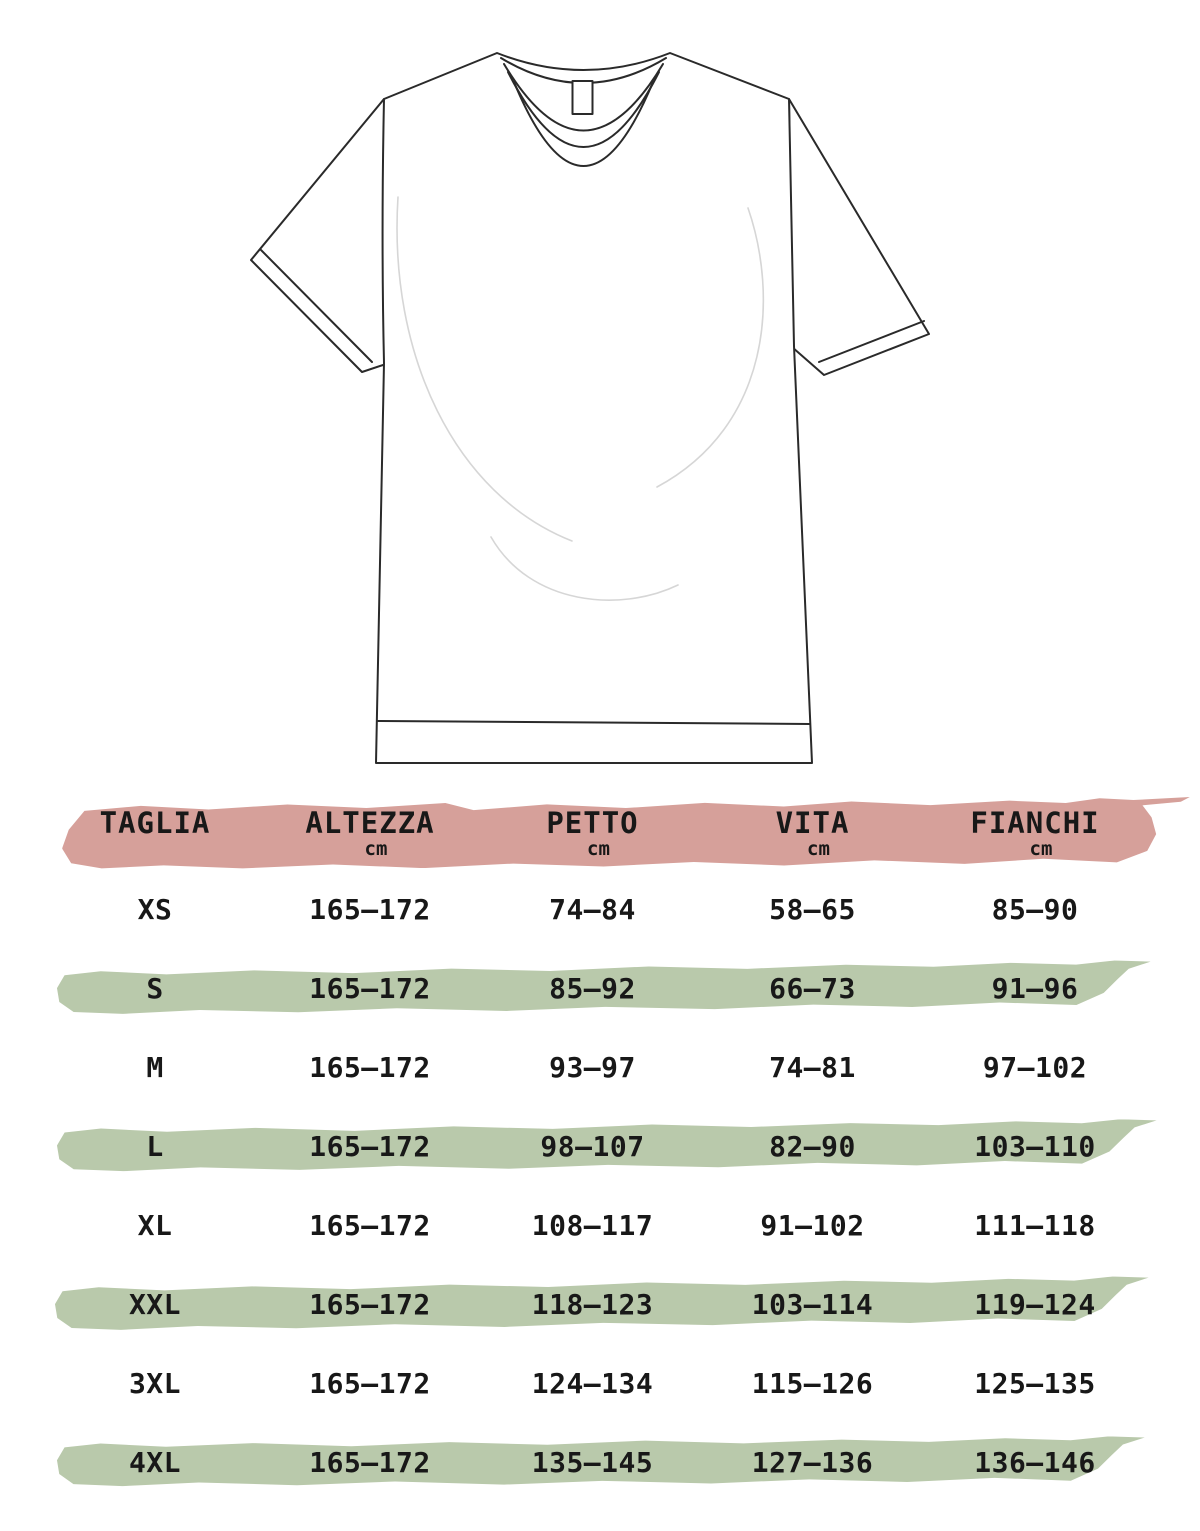 The image size is (1200, 1531). I want to click on cell-vita: 127–136, so click(812, 1462).